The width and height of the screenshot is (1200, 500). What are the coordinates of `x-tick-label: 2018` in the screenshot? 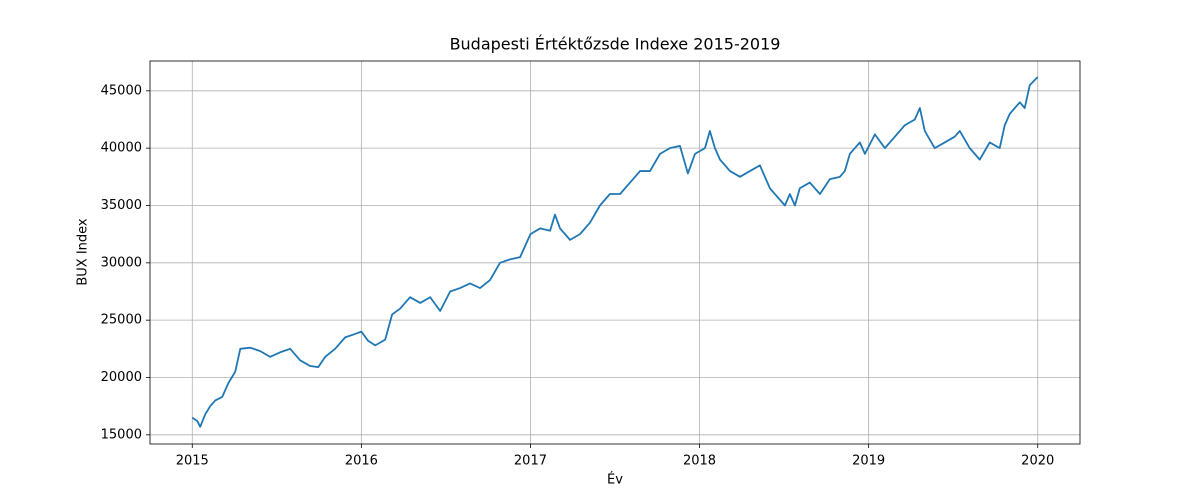 It's located at (699, 461).